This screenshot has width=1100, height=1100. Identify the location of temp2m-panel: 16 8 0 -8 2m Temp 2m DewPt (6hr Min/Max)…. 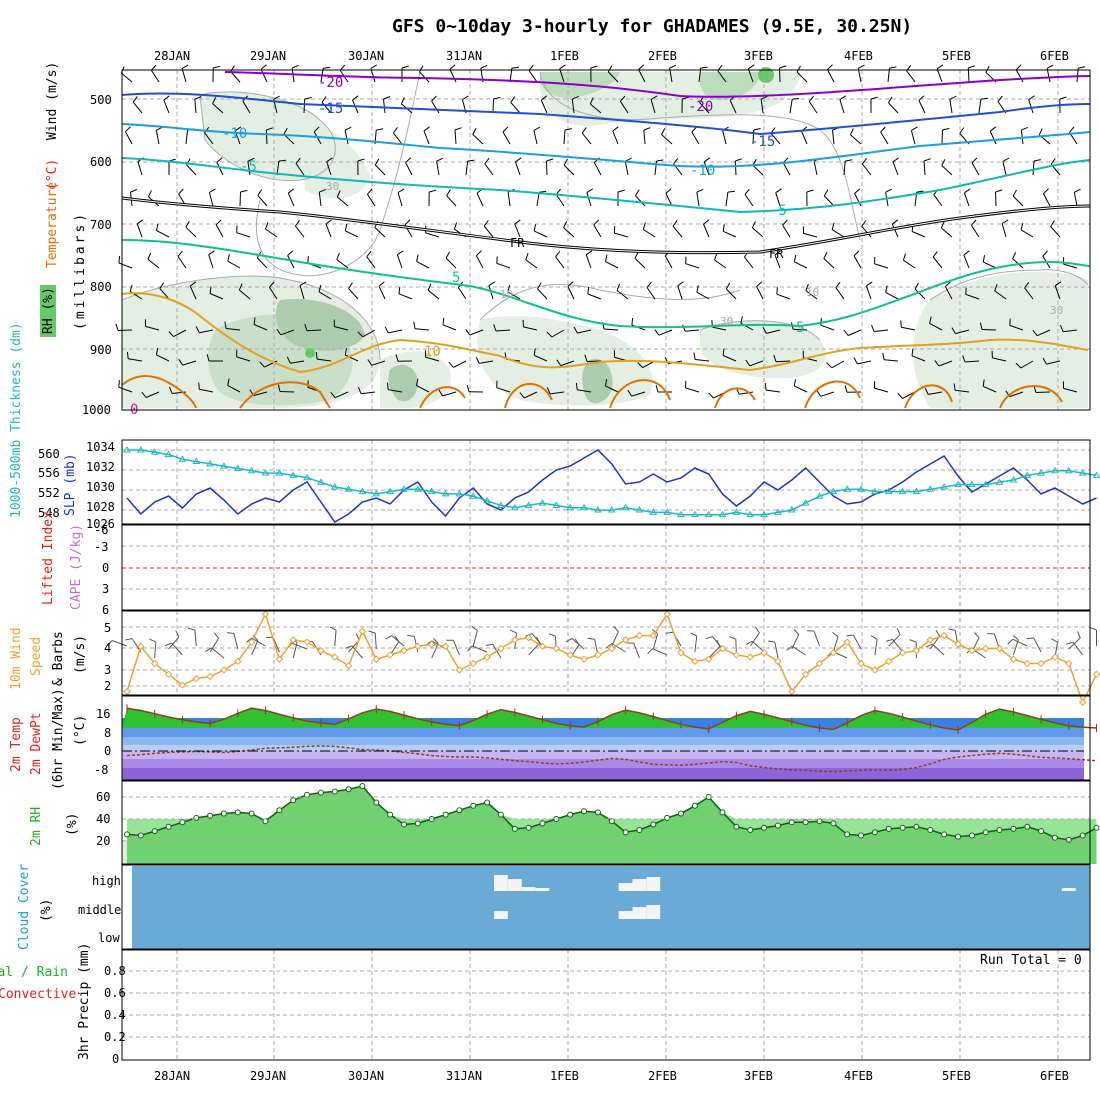
(553, 739).